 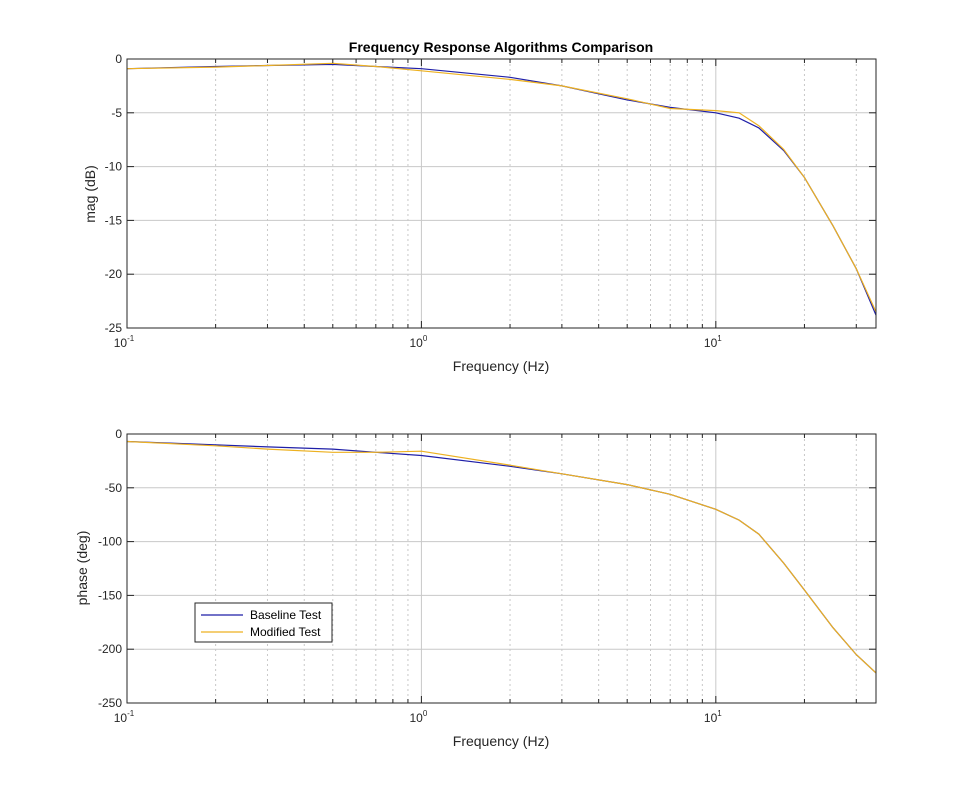 What do you see at coordinates (114, 193) in the screenshot?
I see `magnitude-ytick-labels: 0 -5 -10 -15 -20 -25` at bounding box center [114, 193].